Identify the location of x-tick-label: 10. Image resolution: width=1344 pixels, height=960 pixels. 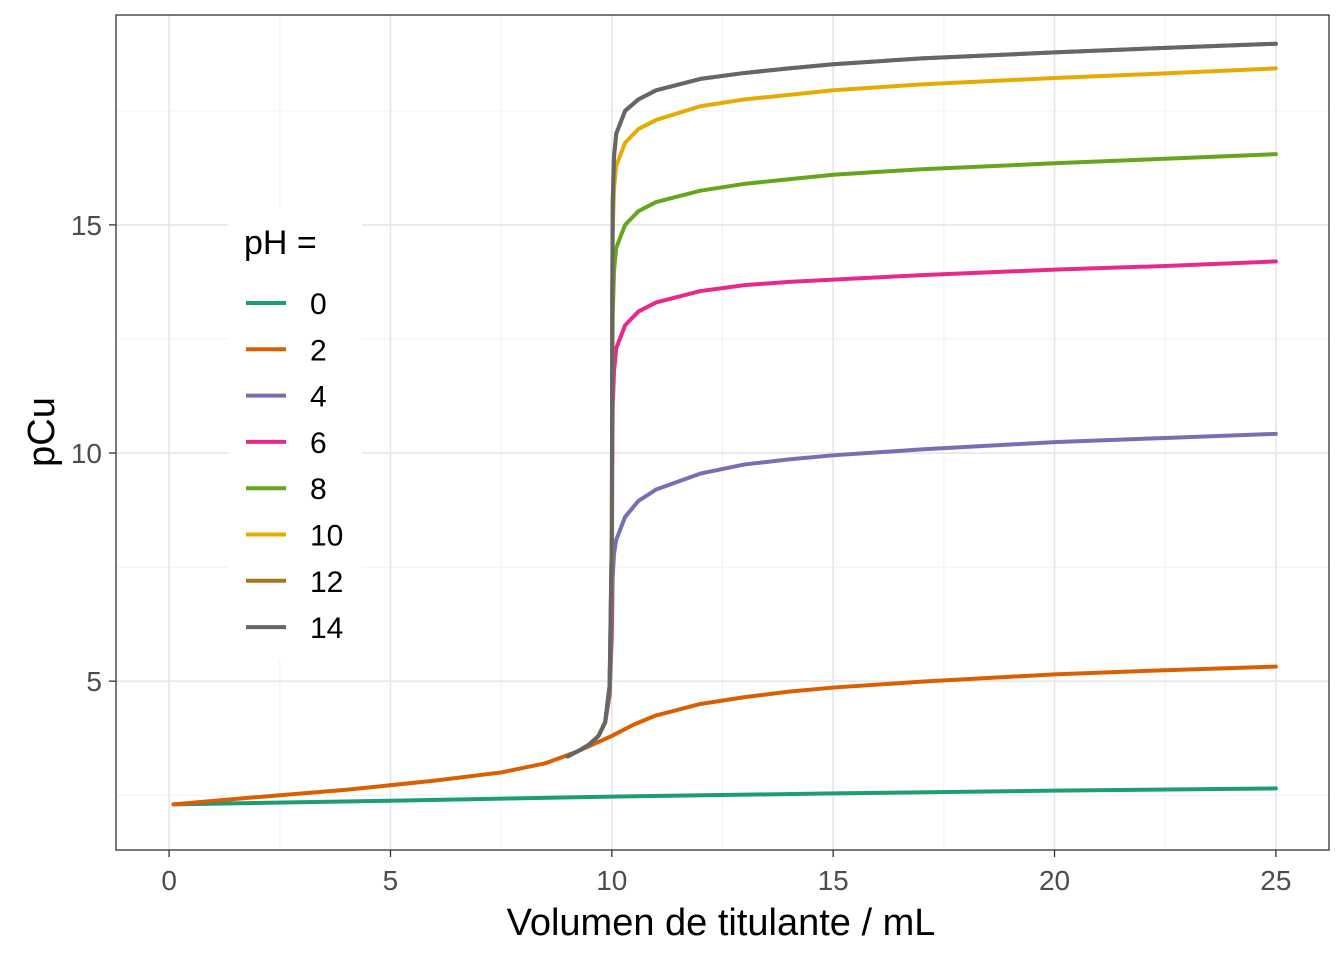
(611, 880).